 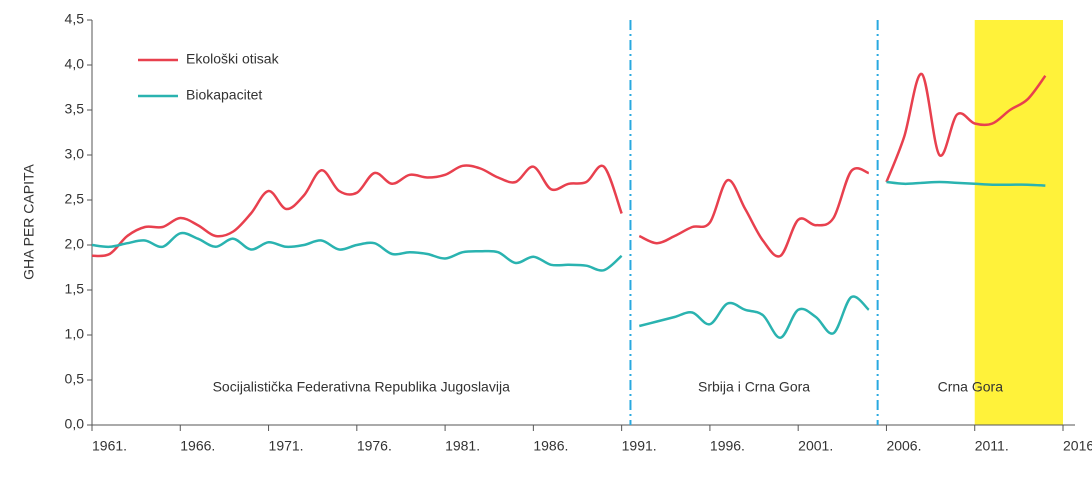 What do you see at coordinates (109, 446) in the screenshot?
I see `x-tick-label: 1961.` at bounding box center [109, 446].